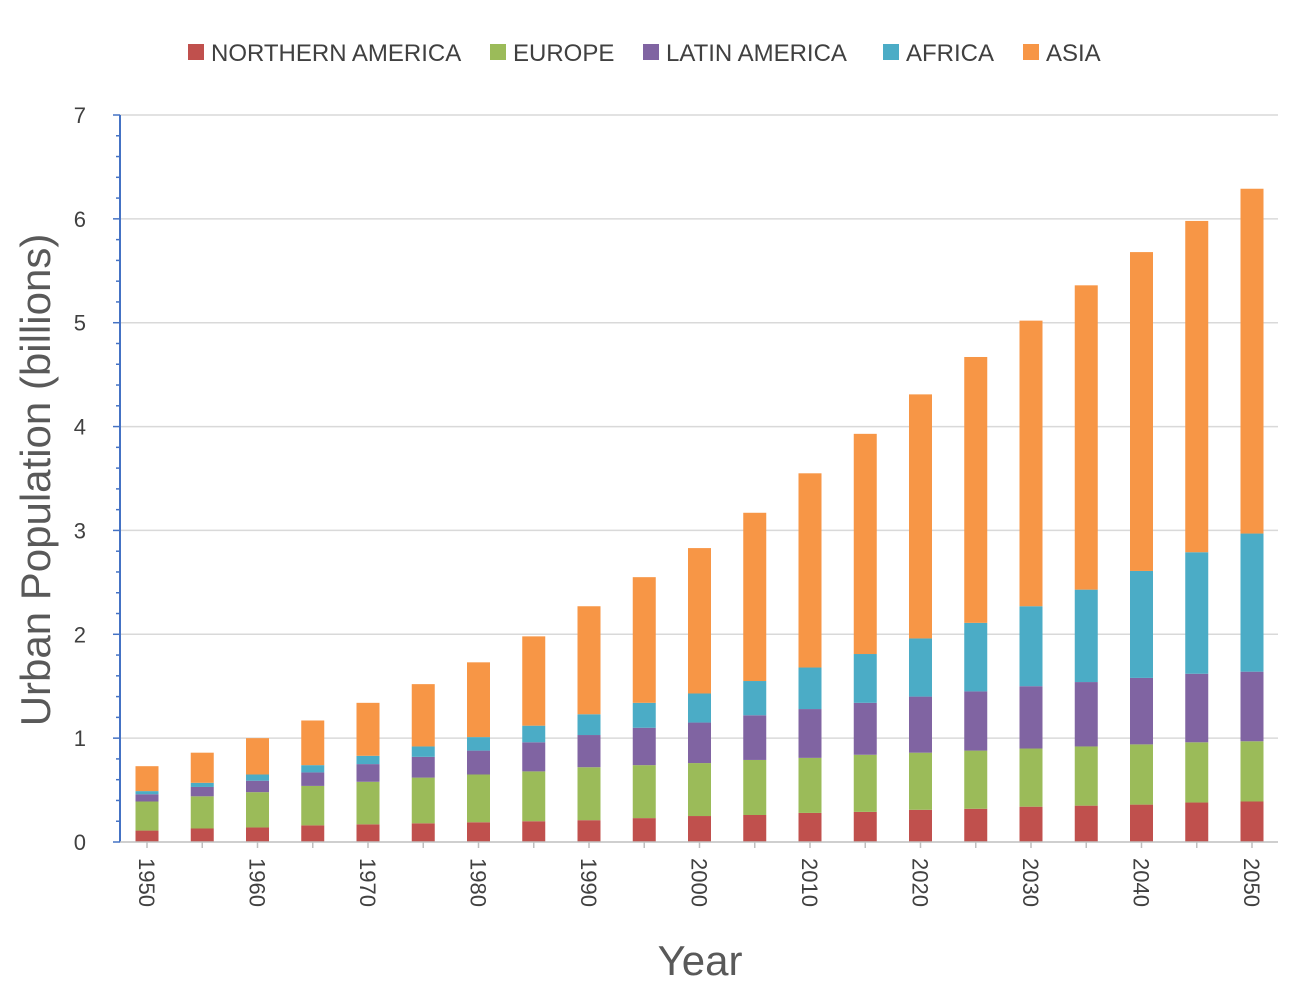 The width and height of the screenshot is (1292, 1000). I want to click on bar-europe-1985, so click(534, 796).